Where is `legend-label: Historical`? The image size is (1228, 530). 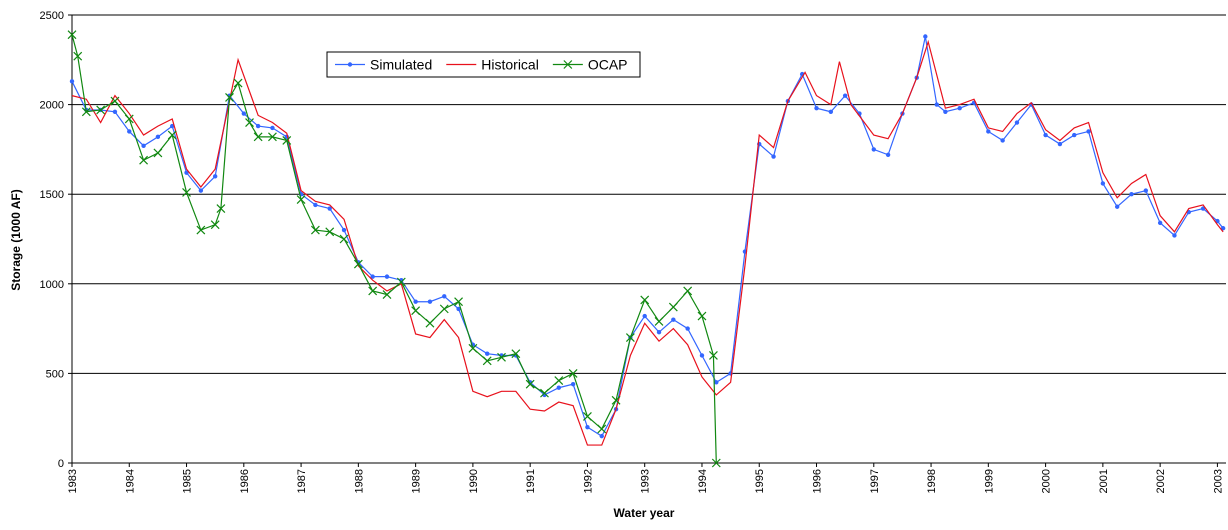
legend-label: Historical is located at coordinates (510, 65).